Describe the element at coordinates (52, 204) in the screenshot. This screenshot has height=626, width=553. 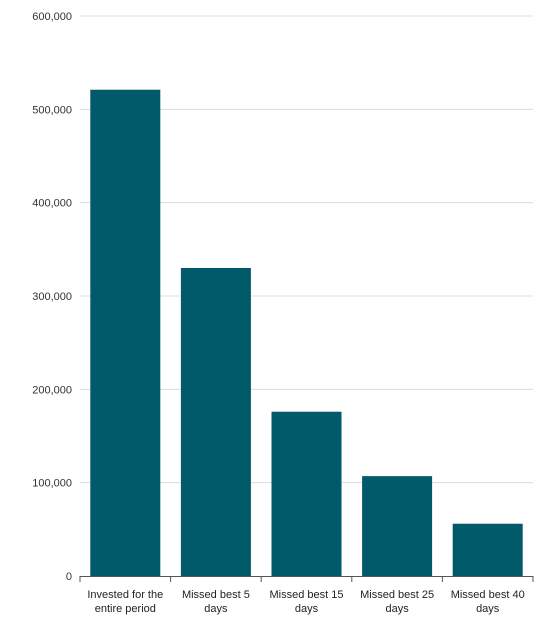
I see `y-tick-label: 400,000` at that location.